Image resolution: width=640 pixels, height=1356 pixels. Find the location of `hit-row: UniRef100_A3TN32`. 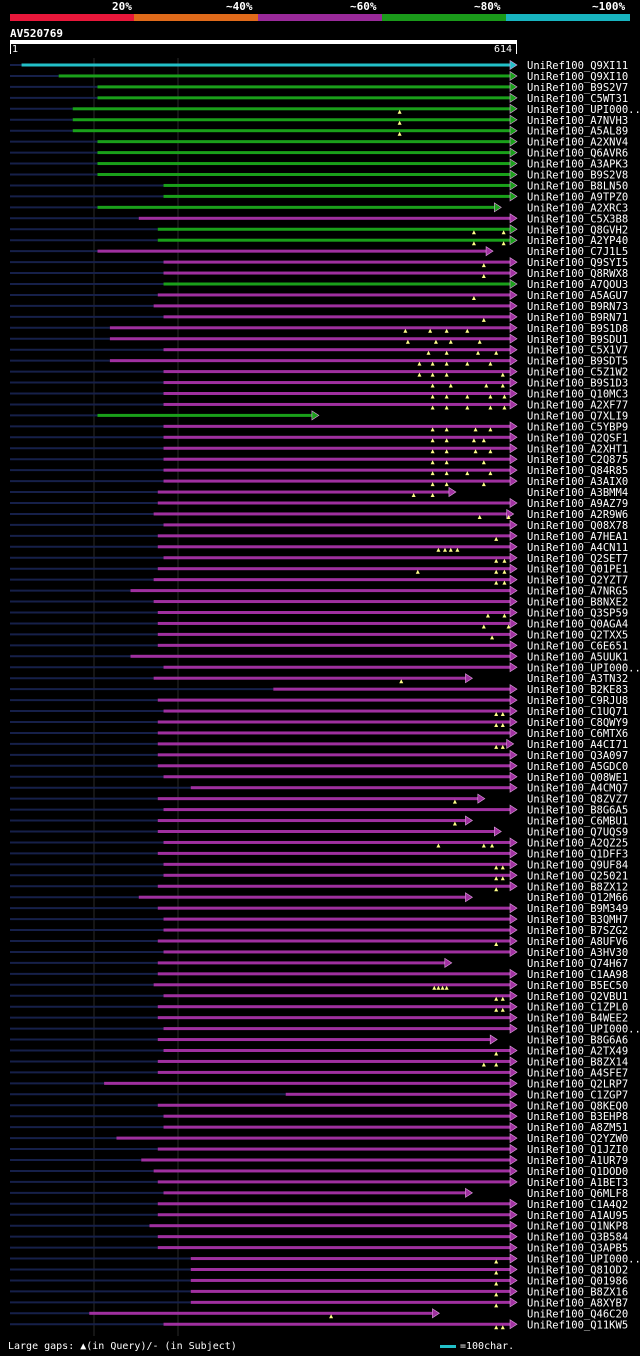

hit-row: UniRef100_A3TN32 is located at coordinates (319, 679).